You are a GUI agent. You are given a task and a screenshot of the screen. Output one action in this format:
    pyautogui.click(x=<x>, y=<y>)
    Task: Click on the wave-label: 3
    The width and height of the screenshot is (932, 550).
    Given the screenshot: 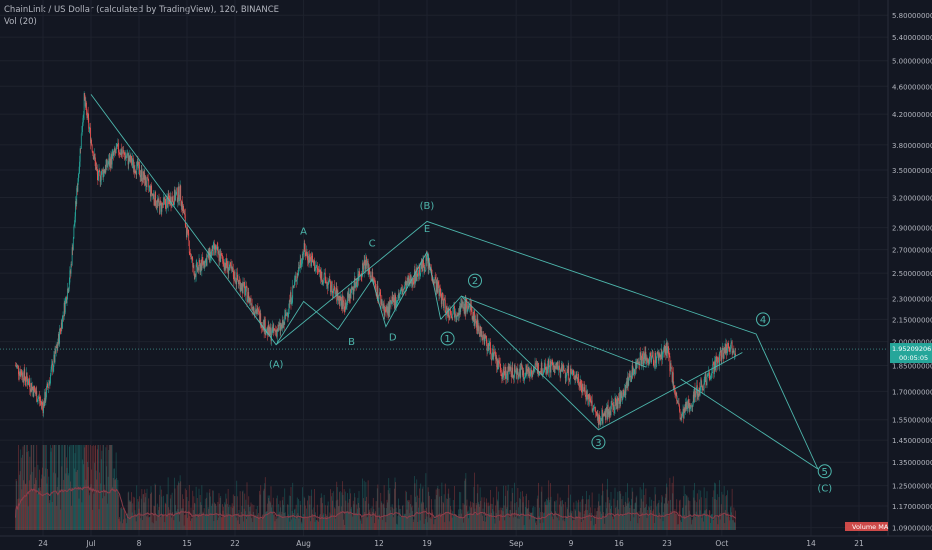 What is the action you would take?
    pyautogui.click(x=598, y=443)
    